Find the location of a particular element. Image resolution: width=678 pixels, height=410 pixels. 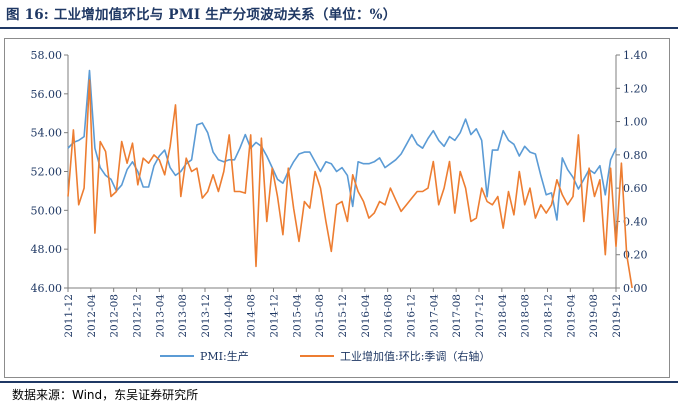

x-tick-label: 2015-04 is located at coordinates (297, 316).